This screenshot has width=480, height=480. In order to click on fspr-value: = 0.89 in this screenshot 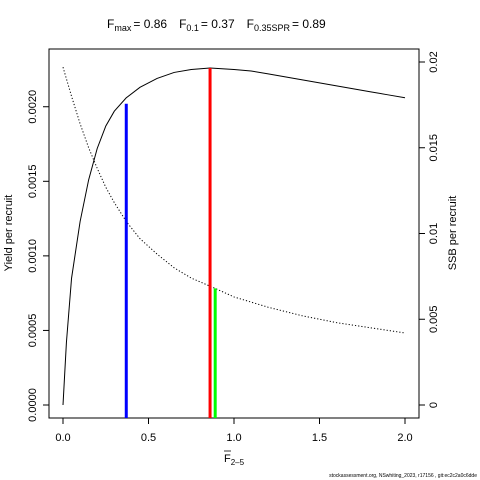, I will do `click(309, 24)`.